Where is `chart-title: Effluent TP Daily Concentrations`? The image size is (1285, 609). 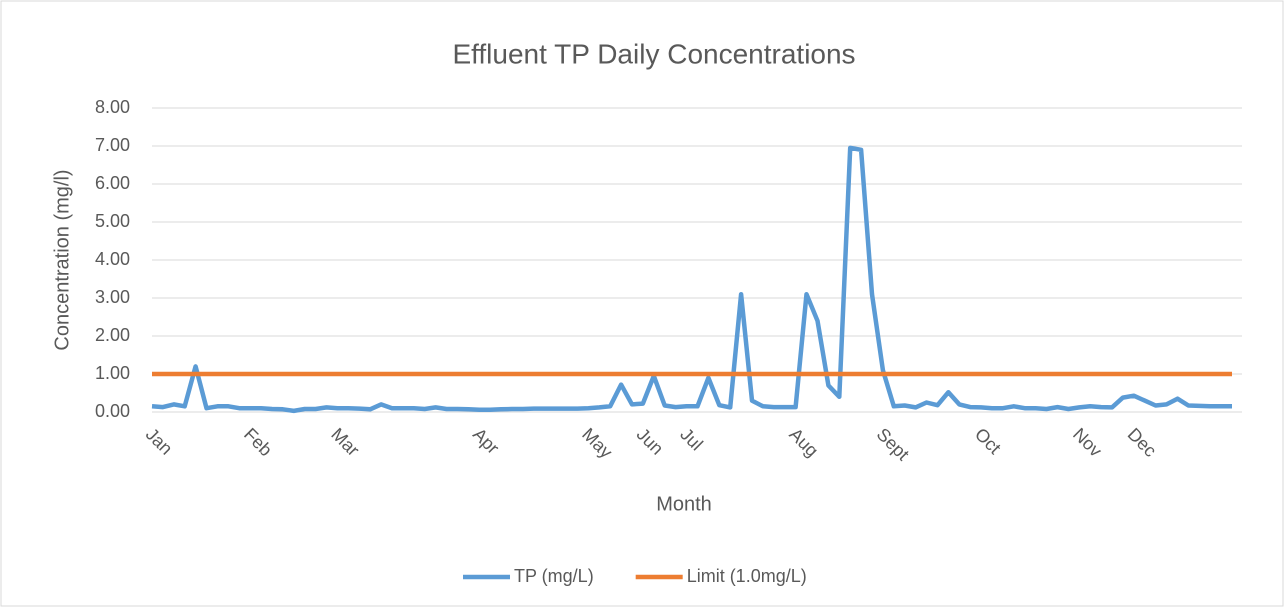 chart-title: Effluent TP Daily Concentrations is located at coordinates (653, 53).